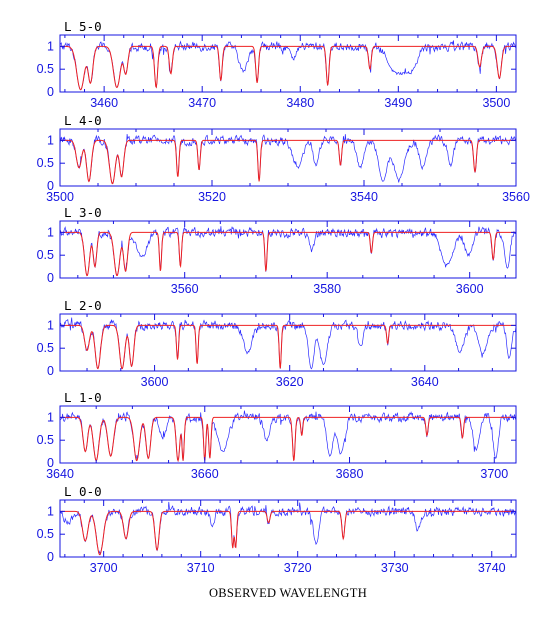 The height and width of the screenshot is (627, 545). Describe the element at coordinates (288, 593) in the screenshot. I see `x-axis-label: OBSERVED WAVELENGTH` at that location.